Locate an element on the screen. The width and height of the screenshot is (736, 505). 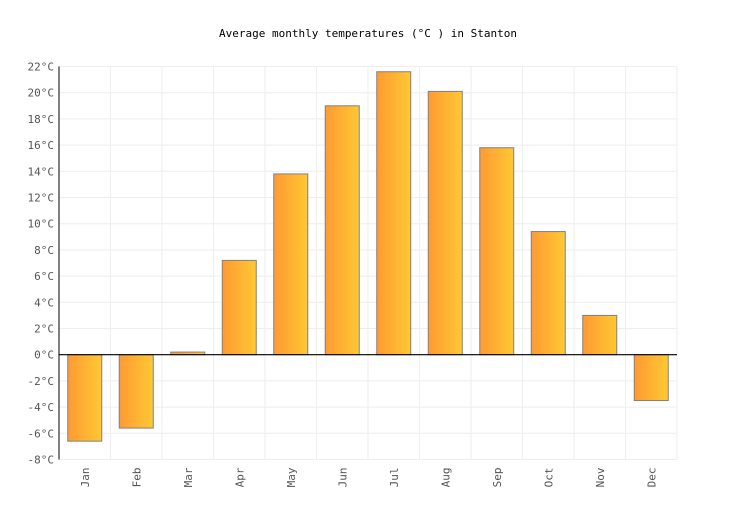
y-tick-label: 20°C is located at coordinates (41, 93).